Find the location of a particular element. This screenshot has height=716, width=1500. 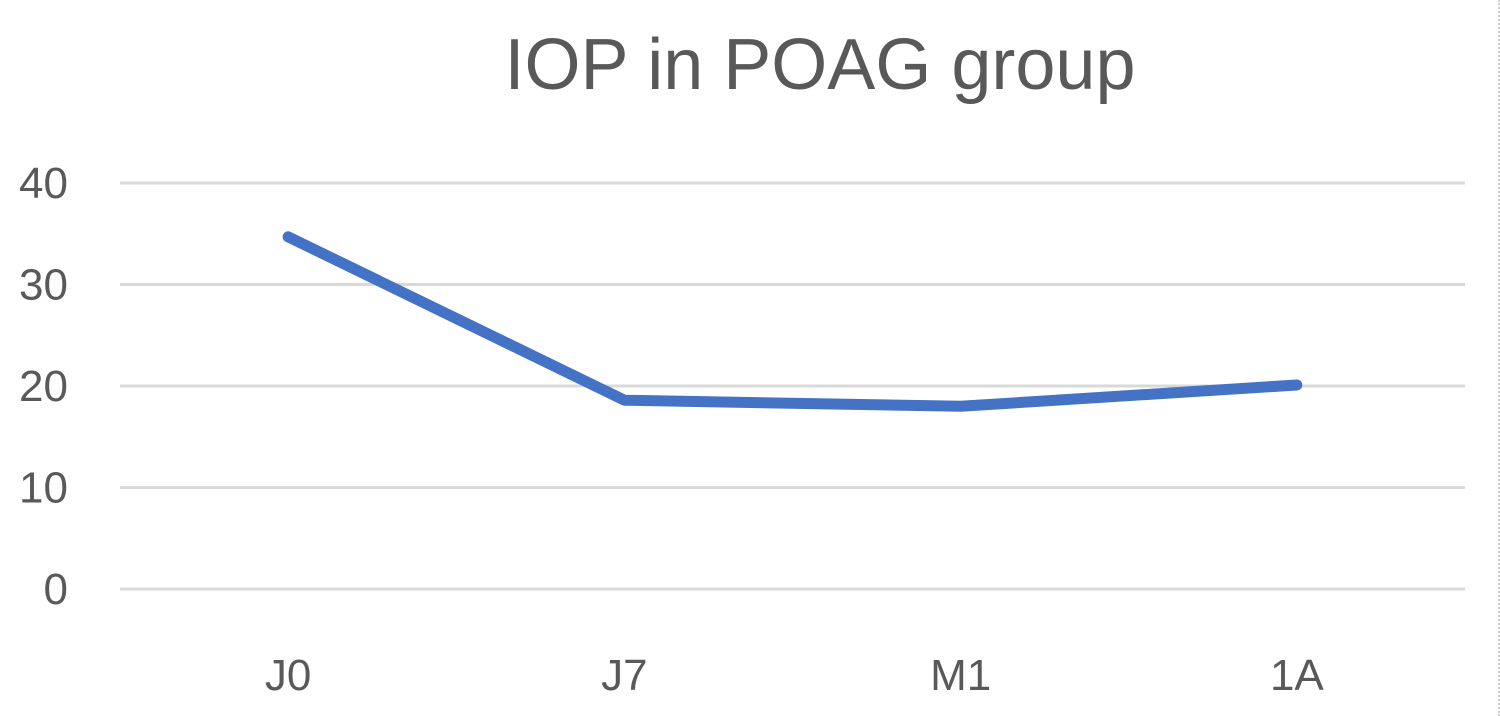

y-tick-label: 20 is located at coordinates (43, 386).